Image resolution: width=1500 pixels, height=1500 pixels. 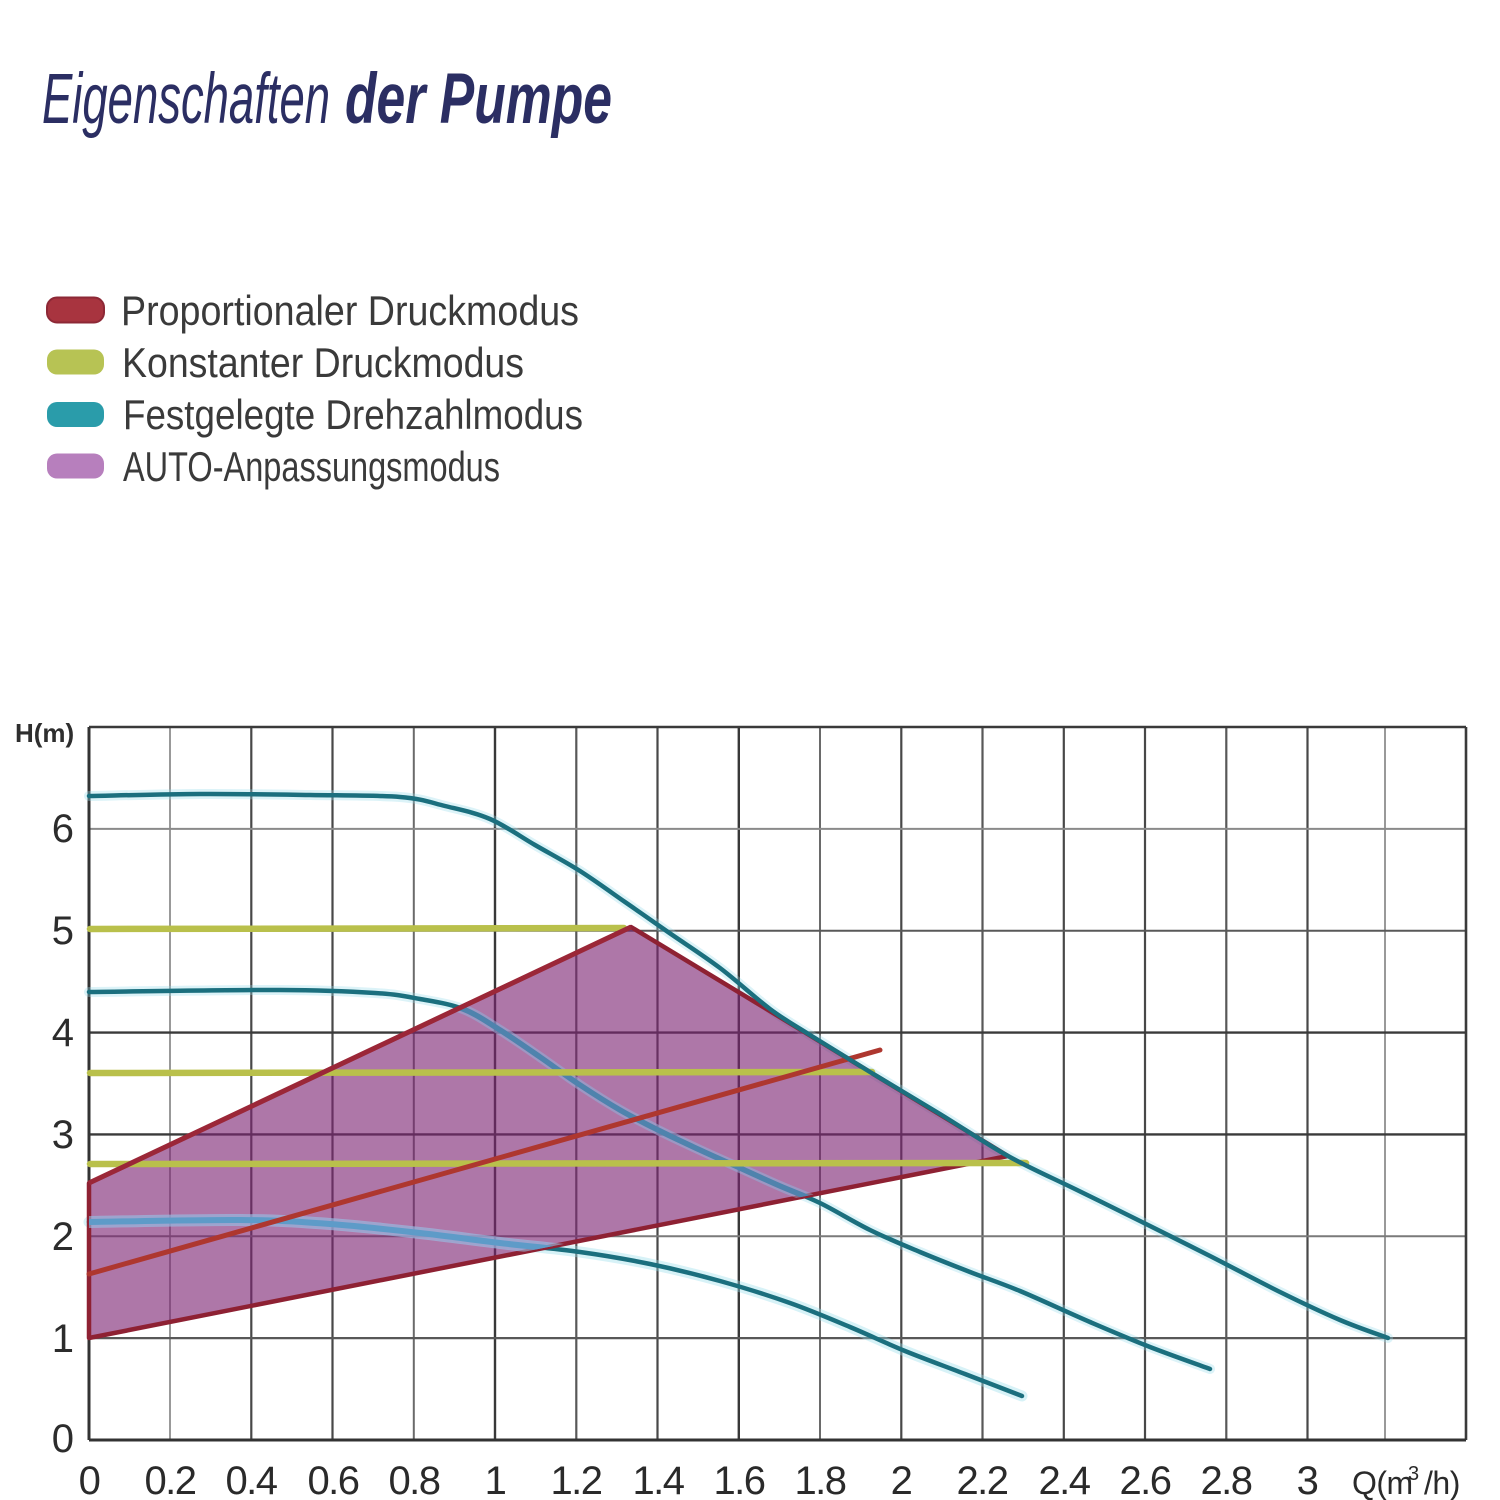 I want to click on svg-text: Proportionaler Druckmodus, so click(x=350, y=310).